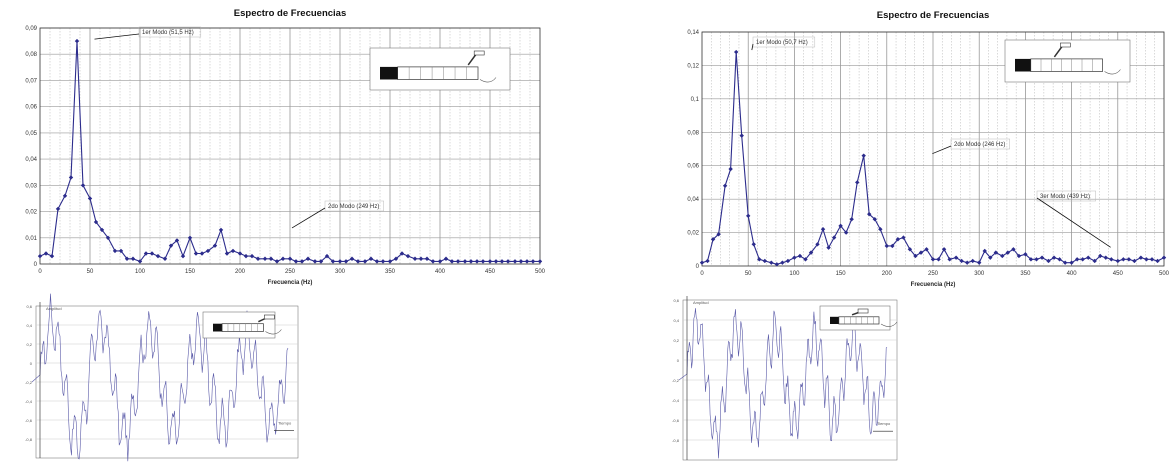  I want to click on y-tick-label: 0, so click(698, 267).